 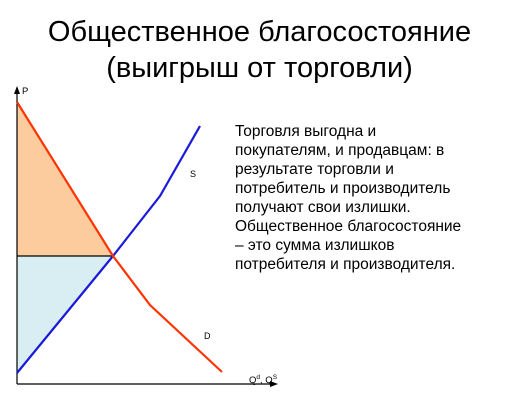 What do you see at coordinates (348, 226) in the screenshot?
I see `text-line-6: Общественное благосостояние` at bounding box center [348, 226].